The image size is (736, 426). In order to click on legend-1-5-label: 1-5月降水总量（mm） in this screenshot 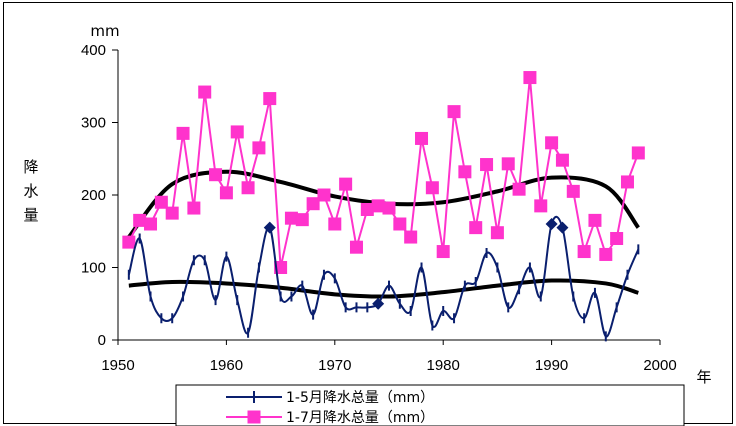, I will do `click(360, 398)`.